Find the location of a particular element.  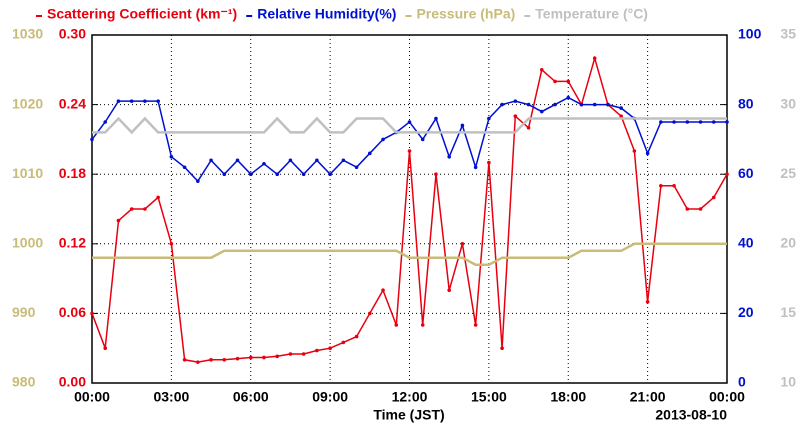

y-tick-label: 0.30 is located at coordinates (72, 34).